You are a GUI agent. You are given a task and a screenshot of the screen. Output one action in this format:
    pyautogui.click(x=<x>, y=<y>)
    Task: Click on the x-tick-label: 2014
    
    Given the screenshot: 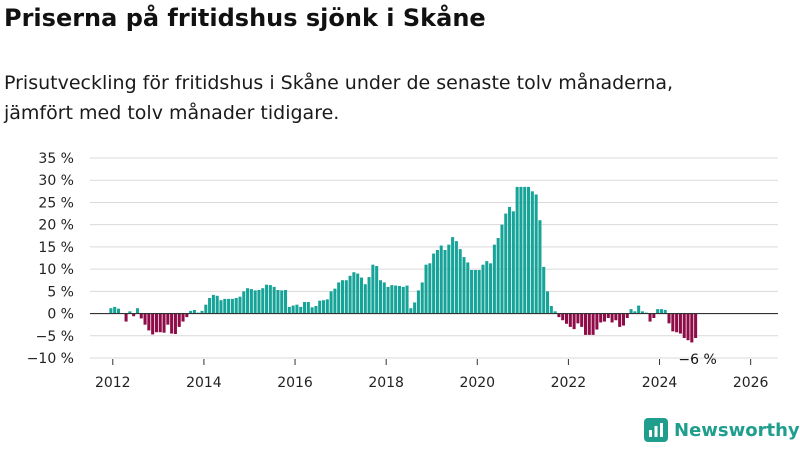 What is the action you would take?
    pyautogui.click(x=204, y=383)
    